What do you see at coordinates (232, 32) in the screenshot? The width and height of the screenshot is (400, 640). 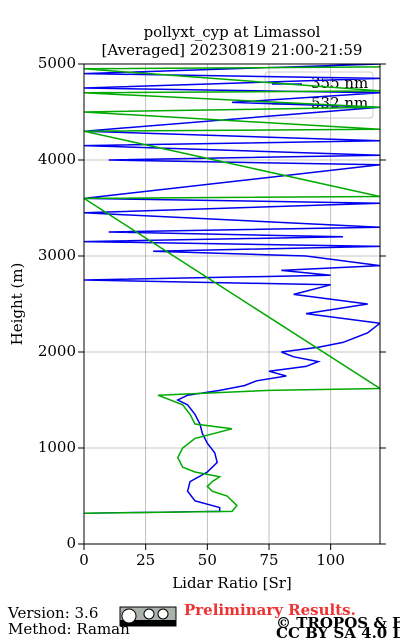 I see `chart-title: pollyxt_cyp at Limassol` at bounding box center [232, 32].